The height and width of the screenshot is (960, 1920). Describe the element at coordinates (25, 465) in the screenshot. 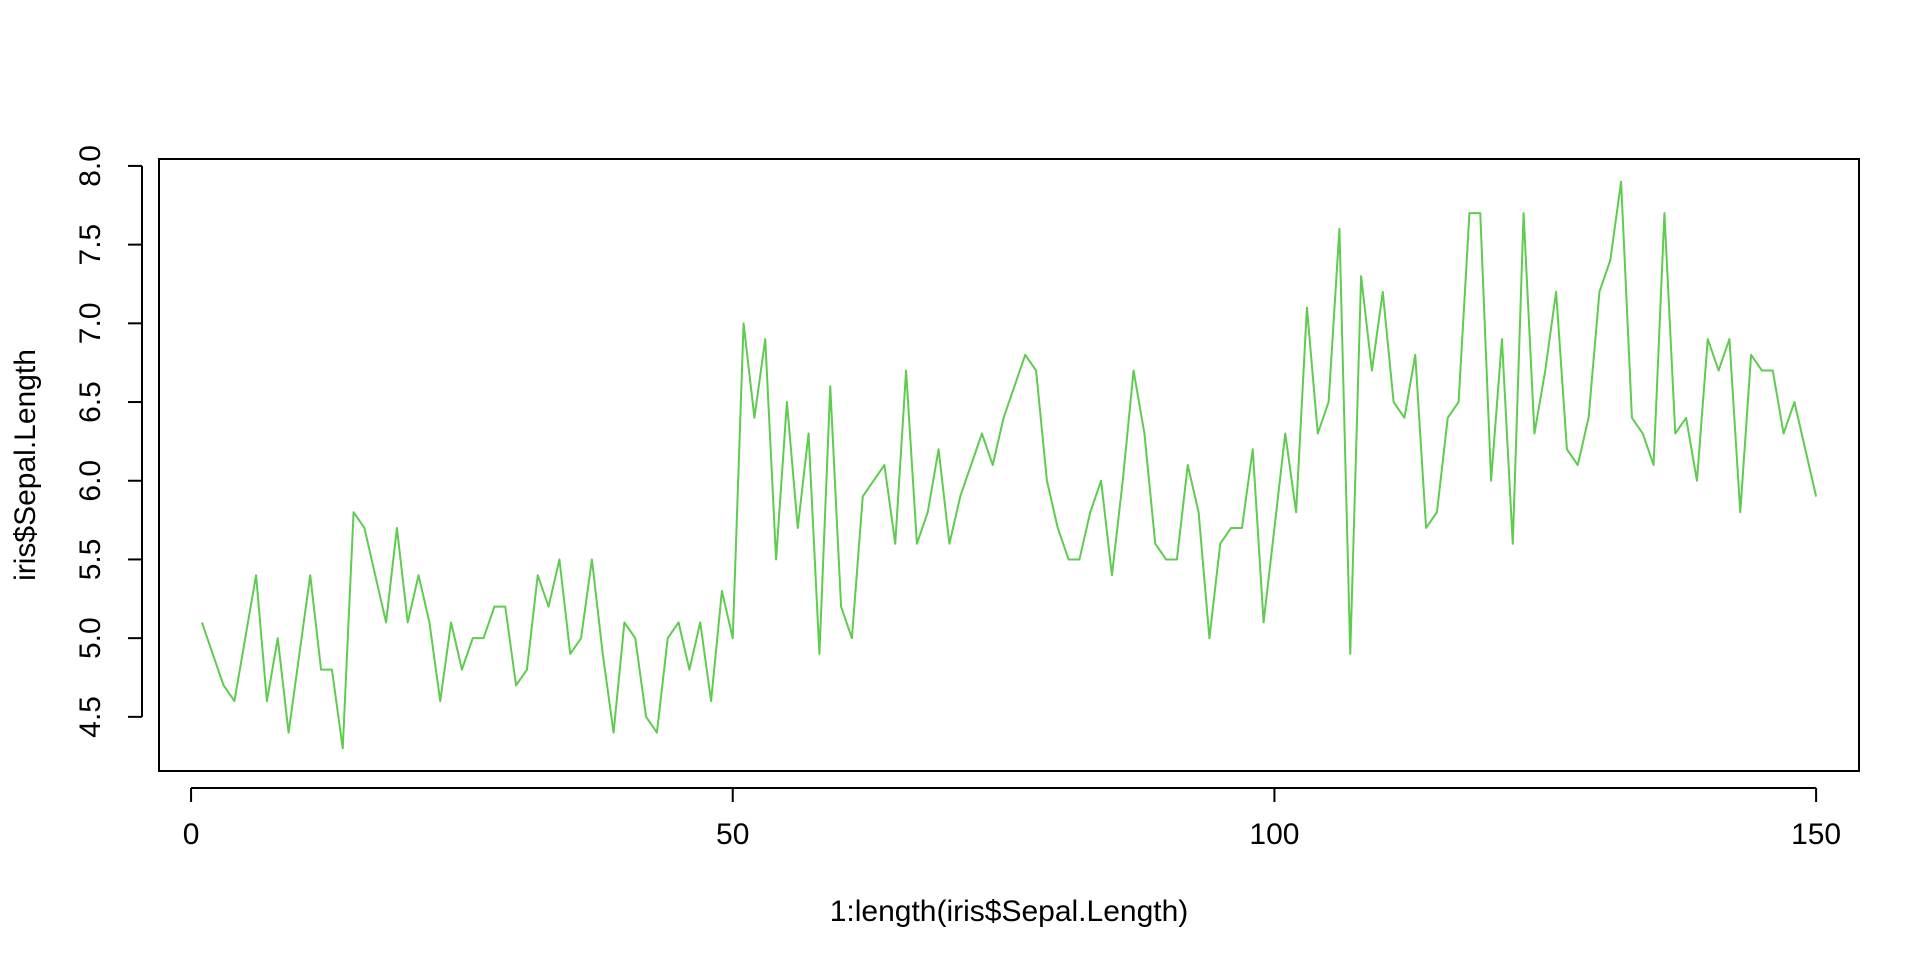

I see `y-axis-title: iris$Sepal.Length` at that location.